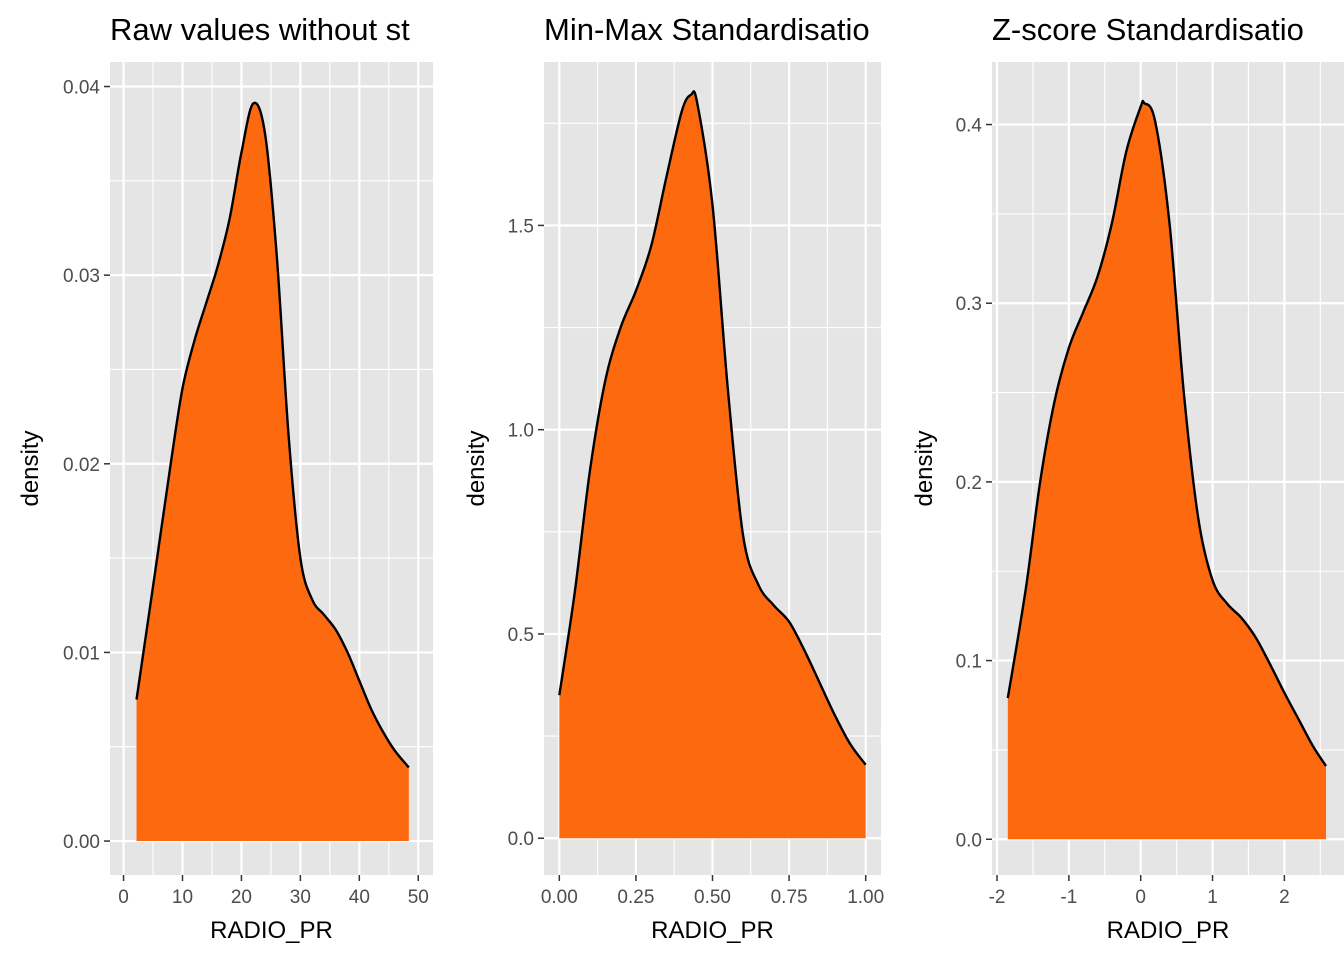 This screenshot has width=1344, height=960. I want to click on y-tick-label: 0.1, so click(969, 662).